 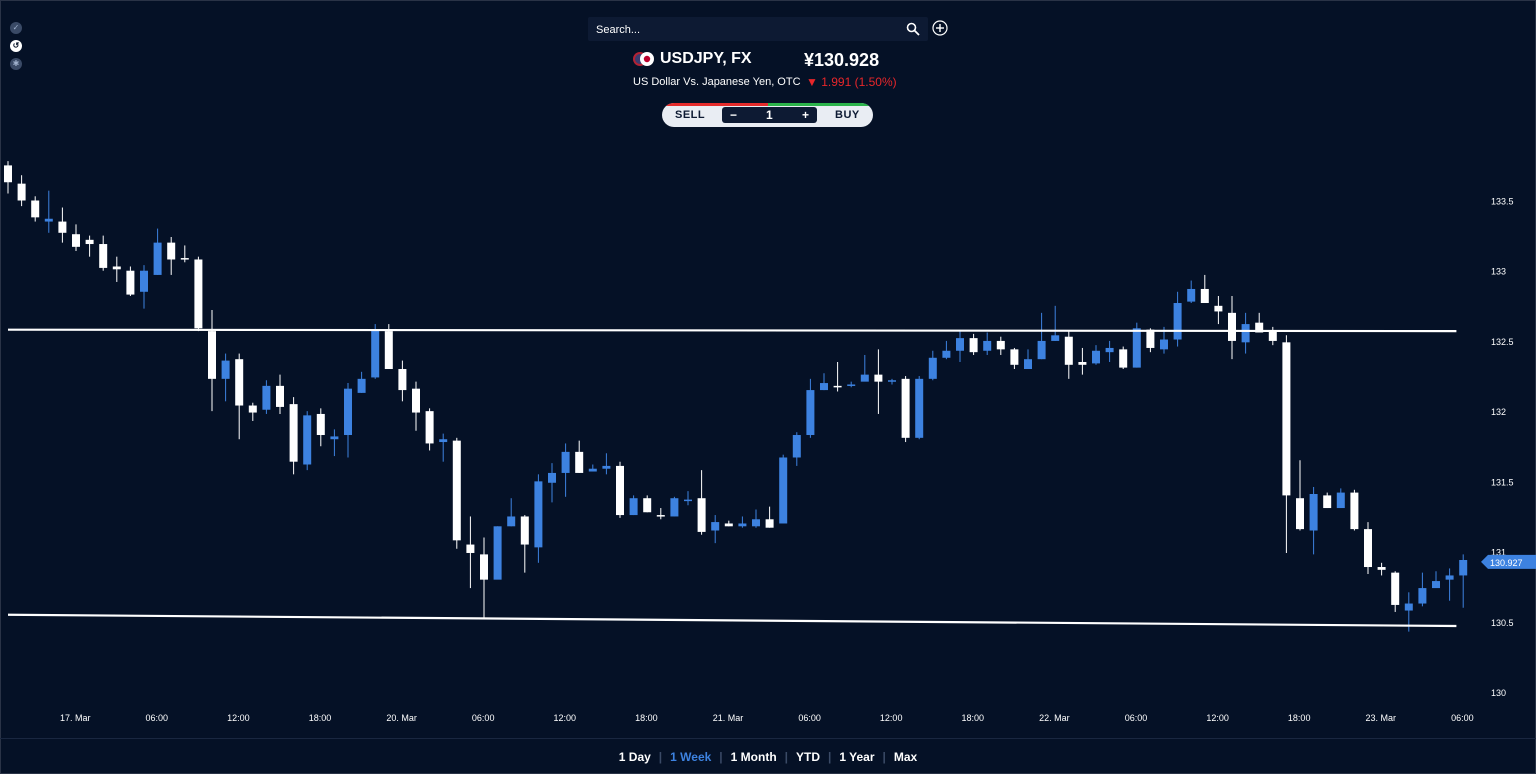 What do you see at coordinates (851, 82) in the screenshot?
I see `price-change: ▼ 1.991 (1.50%)` at bounding box center [851, 82].